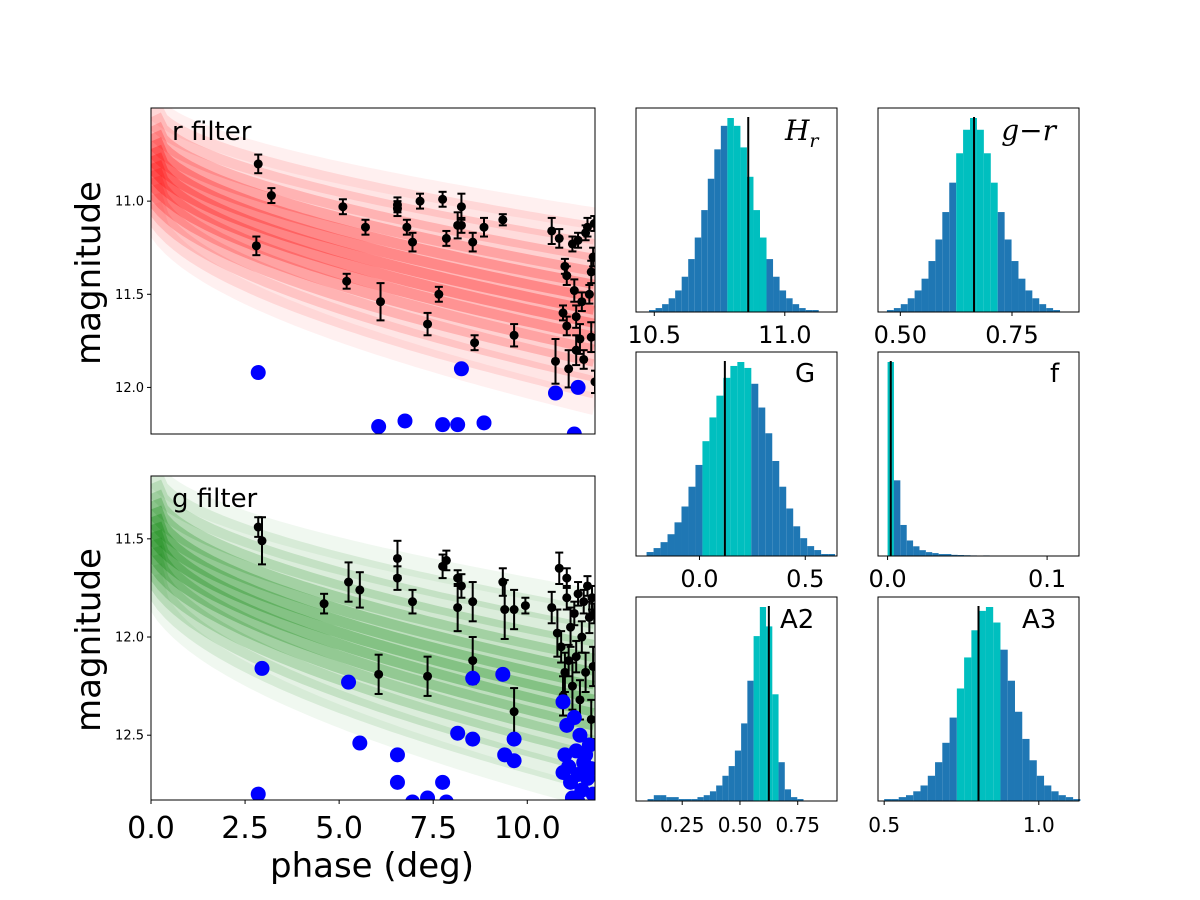 The width and height of the screenshot is (1200, 900). Describe the element at coordinates (797, 825) in the screenshot. I see `hist-A2-xtick-label-2: 0.75` at that location.